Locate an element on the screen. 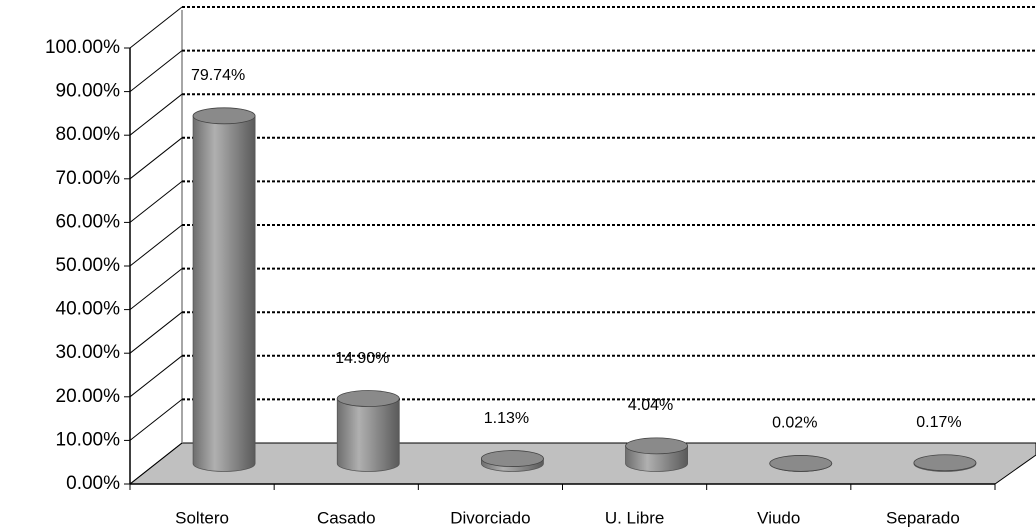  y-tick-label: 100.00% is located at coordinates (82, 47).